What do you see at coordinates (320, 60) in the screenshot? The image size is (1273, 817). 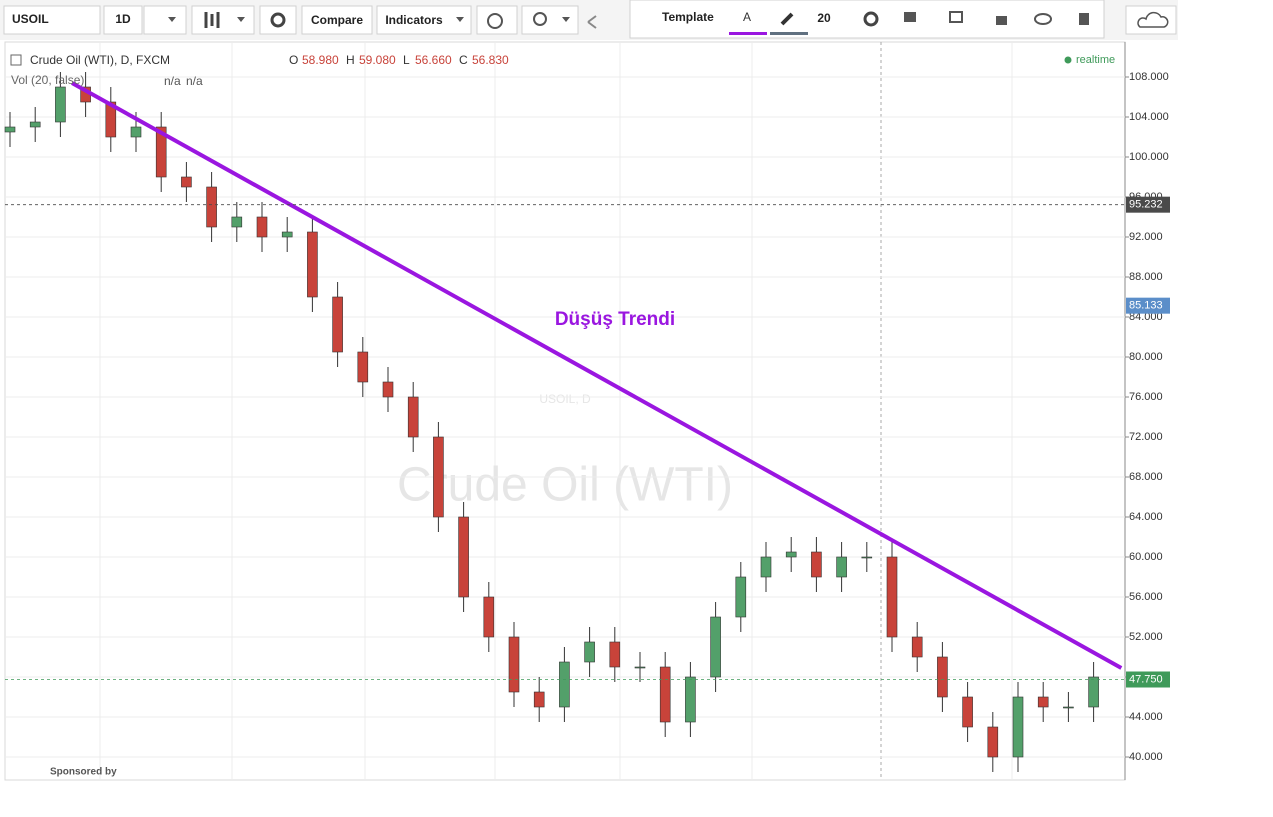 I see `o-value: 58.980` at bounding box center [320, 60].